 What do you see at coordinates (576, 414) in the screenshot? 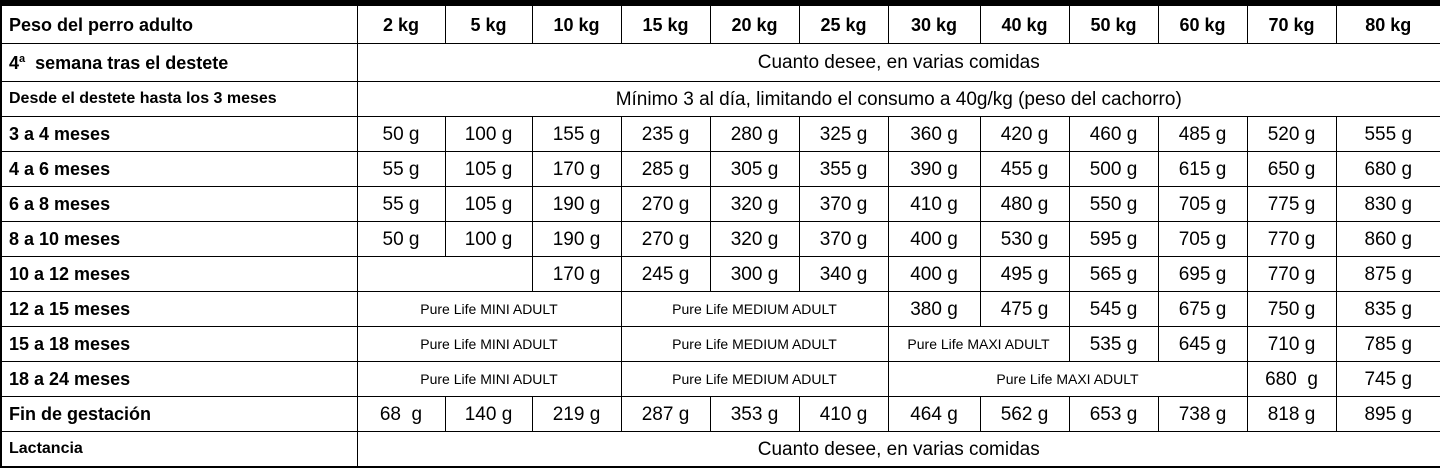
I see `value-cell: 219 g` at bounding box center [576, 414].